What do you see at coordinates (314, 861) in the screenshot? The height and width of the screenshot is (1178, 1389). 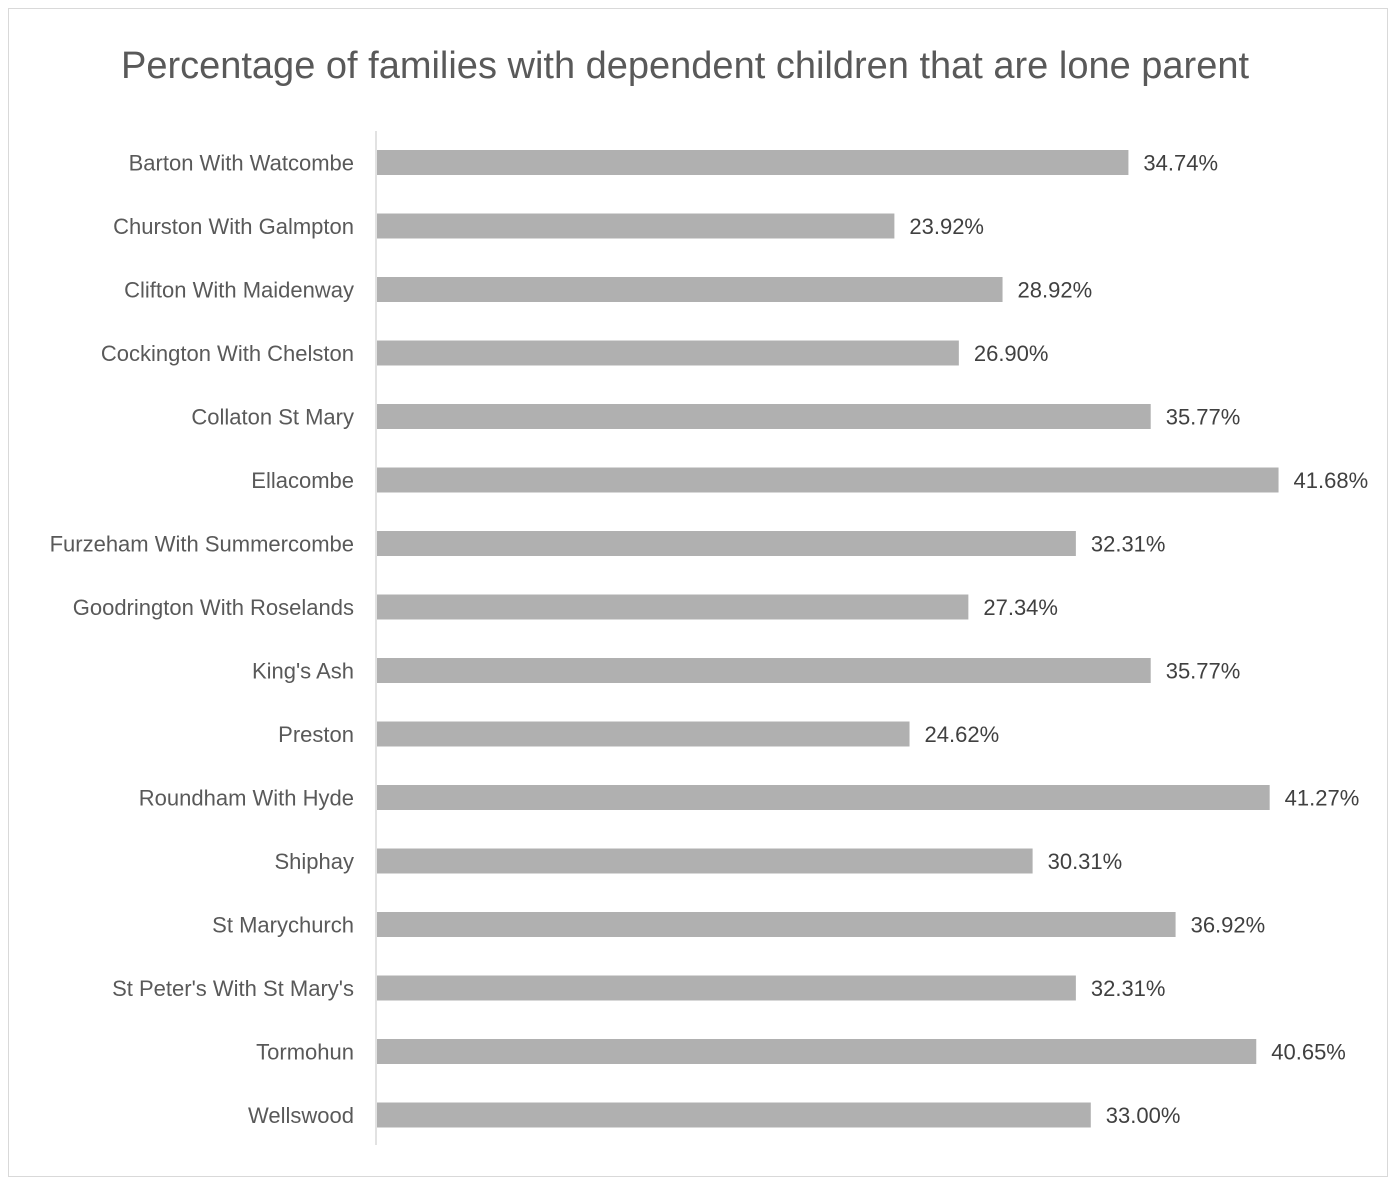 I see `category-label: Shiphay` at bounding box center [314, 861].